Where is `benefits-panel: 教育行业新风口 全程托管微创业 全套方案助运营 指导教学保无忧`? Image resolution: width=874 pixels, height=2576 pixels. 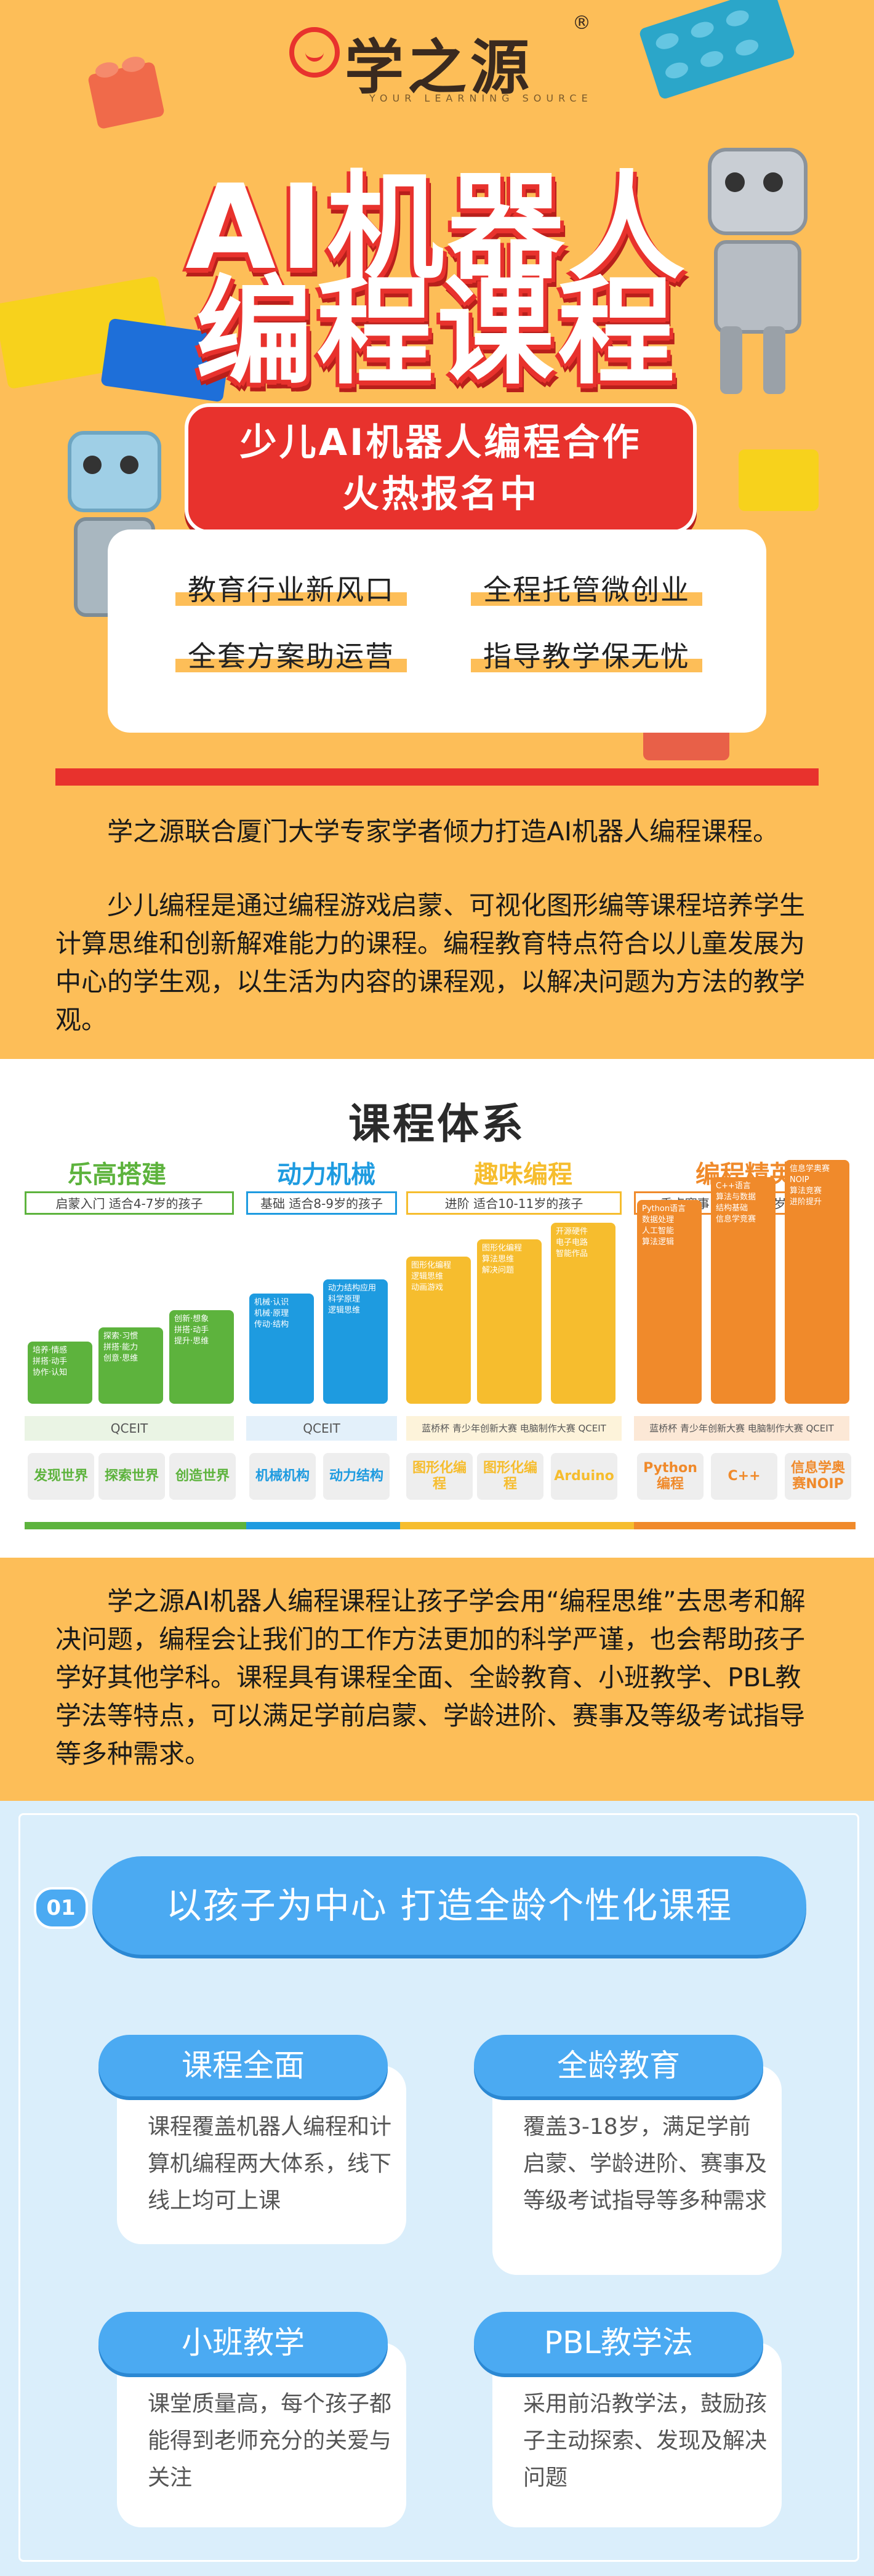 benefits-panel: 教育行业新风口 全程托管微创业 全套方案助运营 指导教学保无忧 is located at coordinates (437, 631).